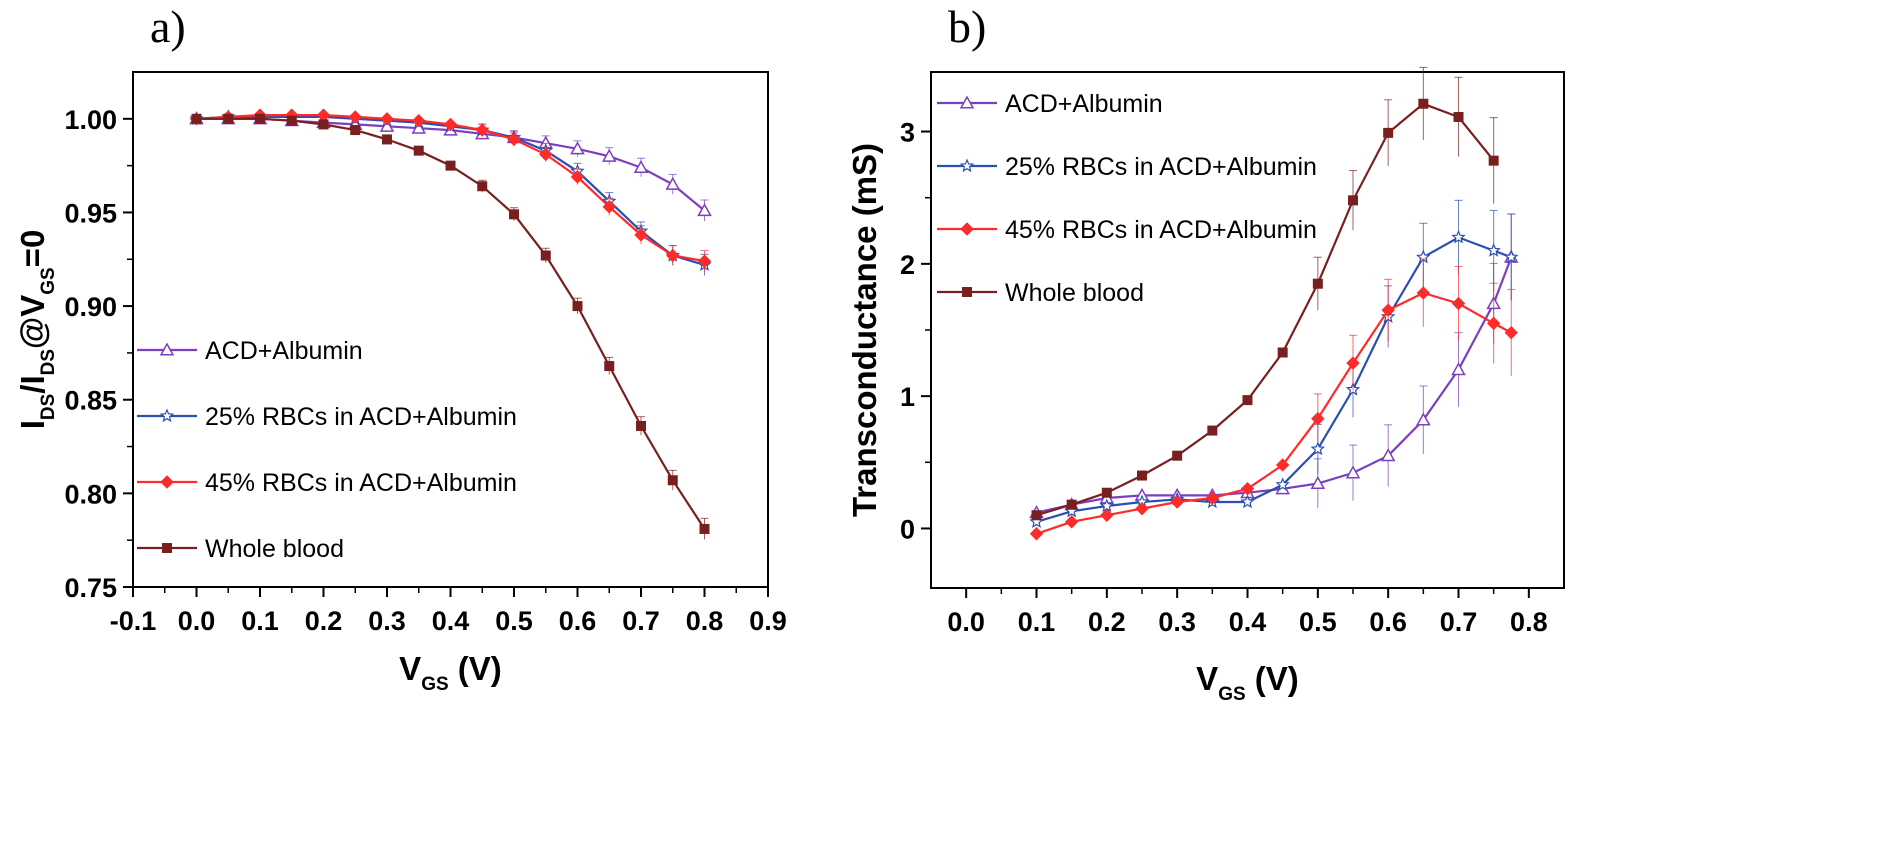 The width and height of the screenshot is (1899, 843). What do you see at coordinates (48, 407) in the screenshot?
I see `y-axis-title-part: DS` at bounding box center [48, 407].